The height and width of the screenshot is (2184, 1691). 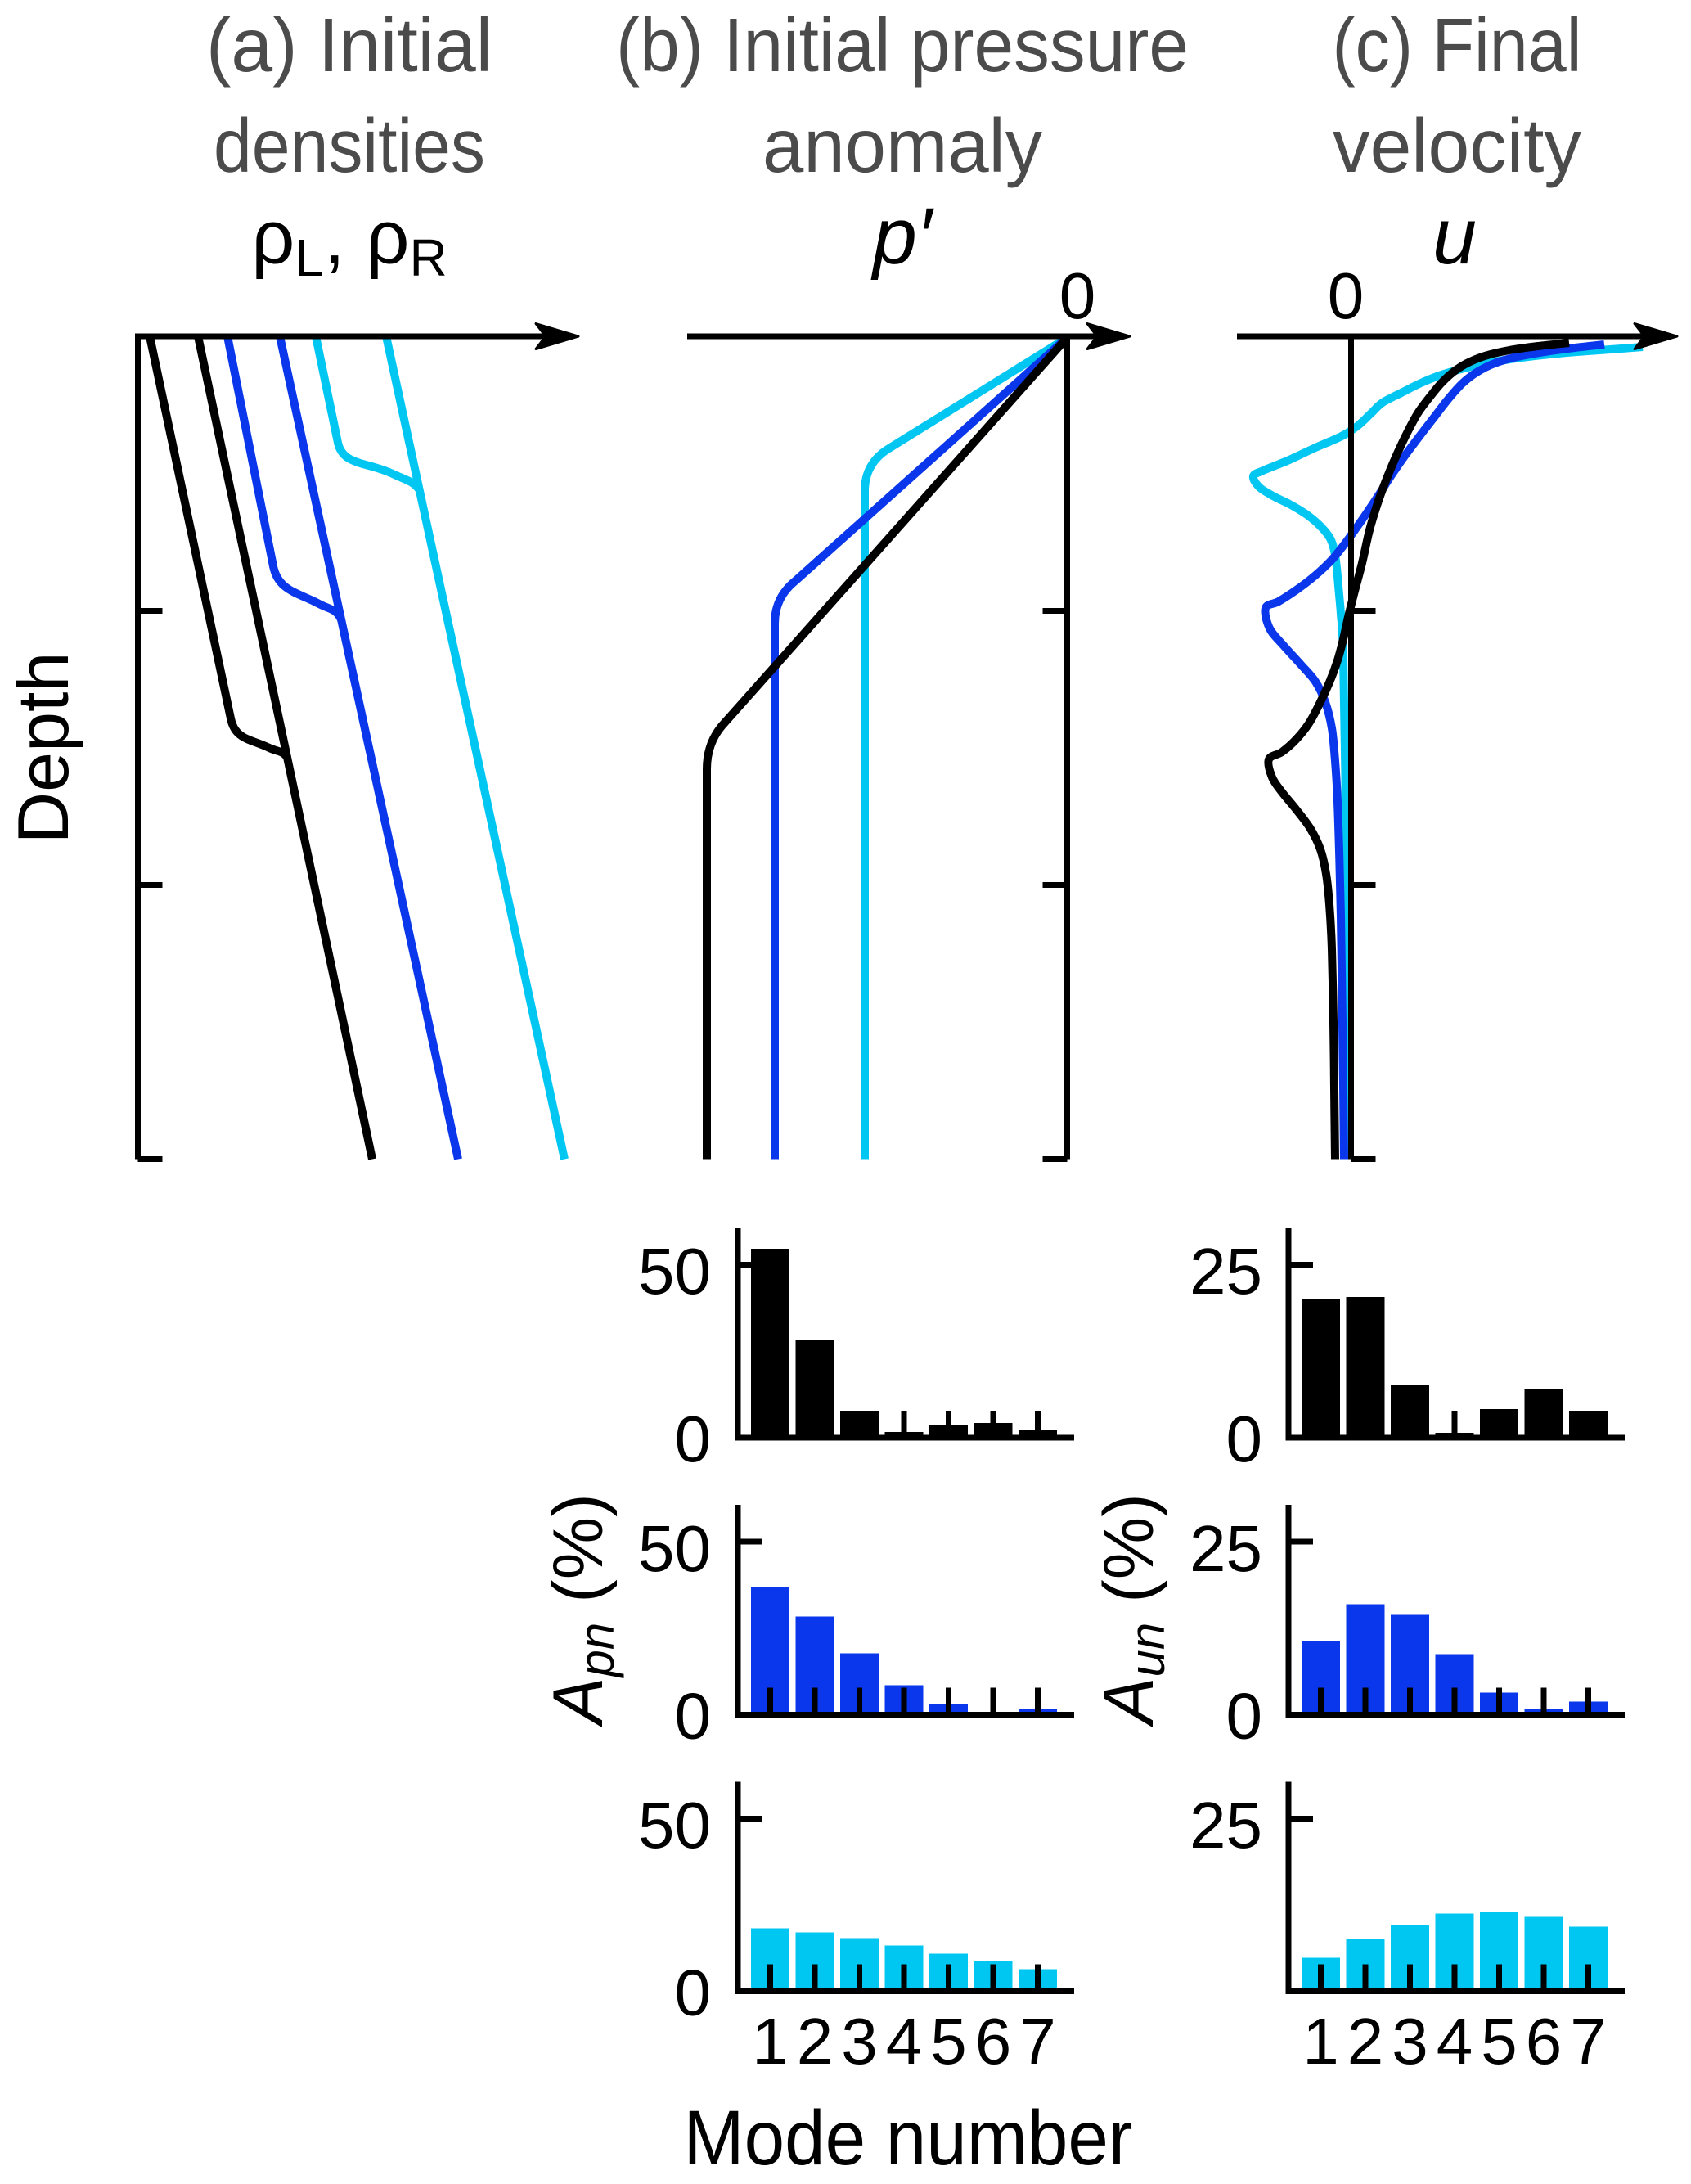 What do you see at coordinates (902, 45) in the screenshot?
I see `svg-text: (b) Initial pressure` at bounding box center [902, 45].